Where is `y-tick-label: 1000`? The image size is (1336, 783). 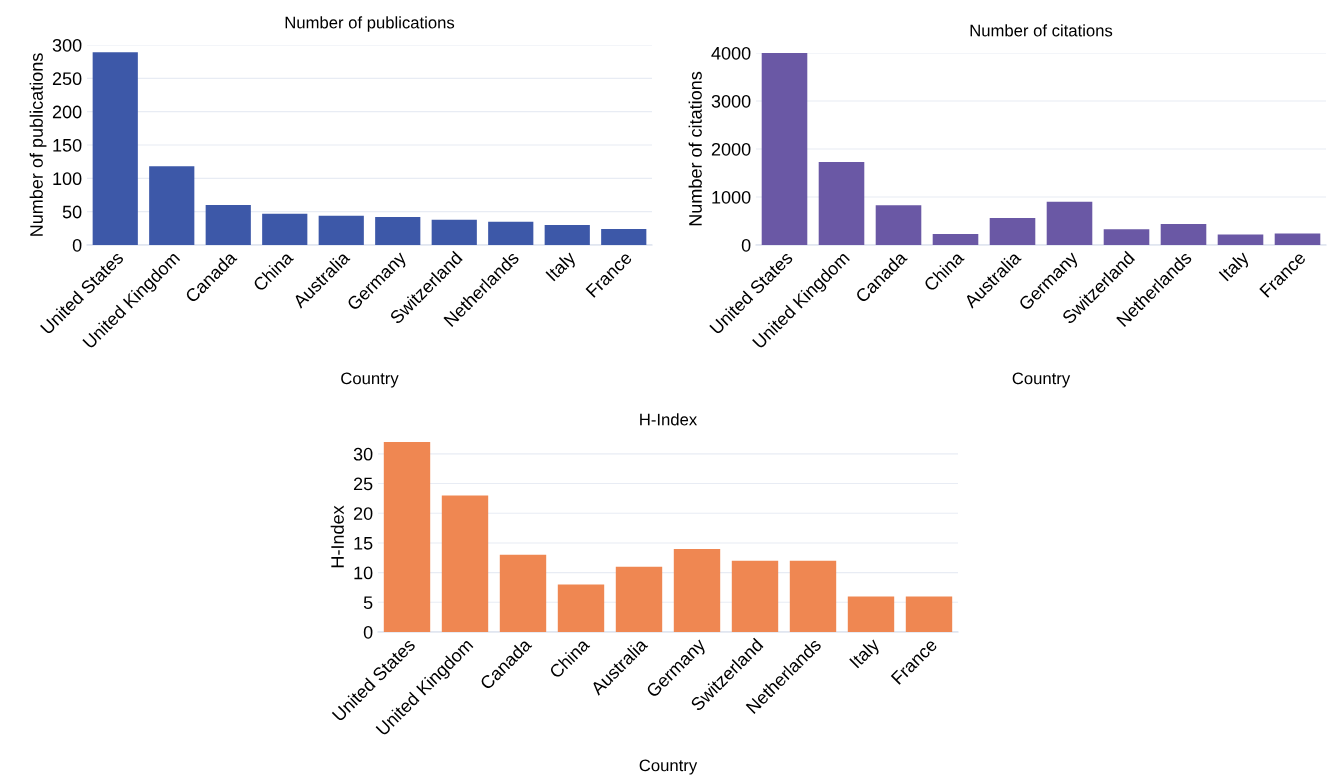
y-tick-label: 1000 is located at coordinates (731, 197).